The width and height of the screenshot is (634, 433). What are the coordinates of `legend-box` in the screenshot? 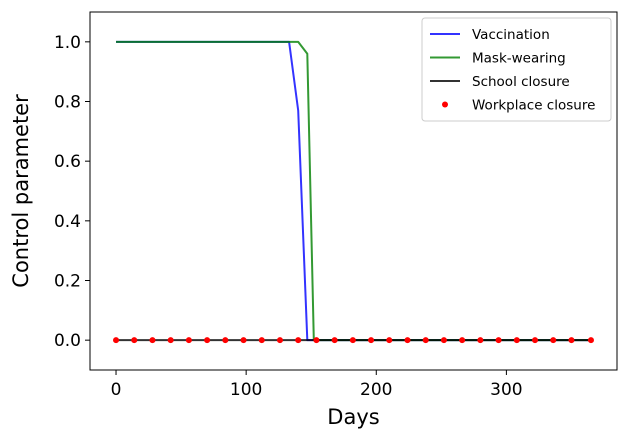 It's located at (516, 69).